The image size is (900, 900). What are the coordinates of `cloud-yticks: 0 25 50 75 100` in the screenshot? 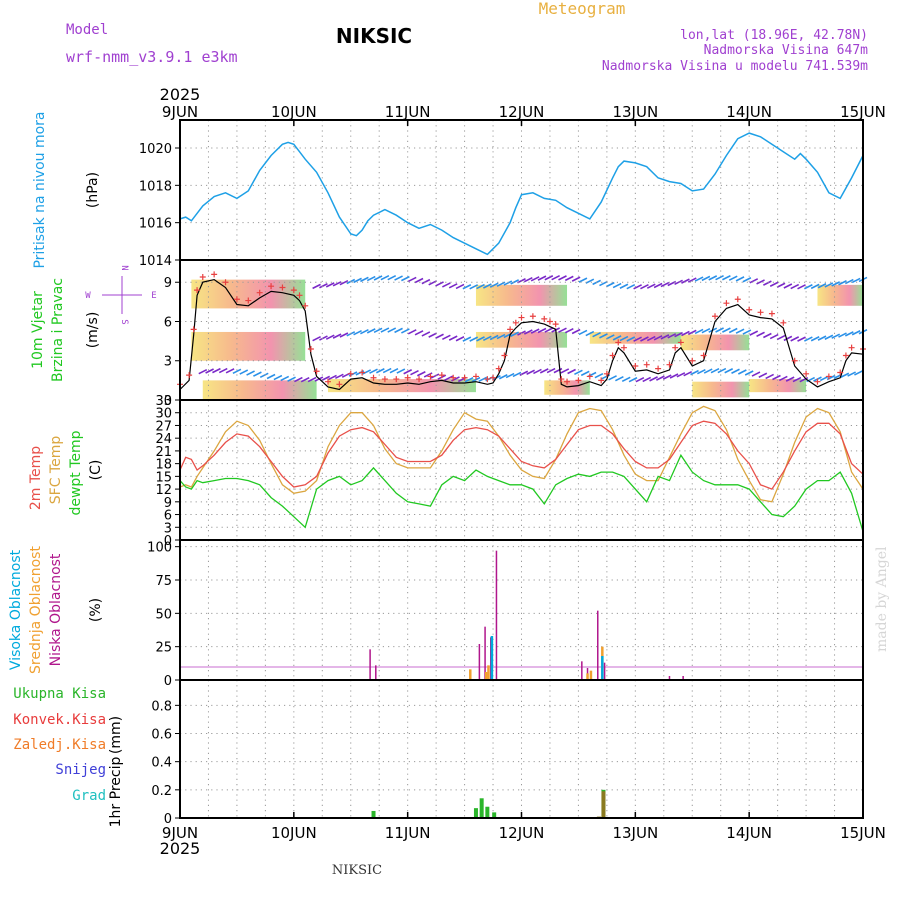 It's located at (163, 615).